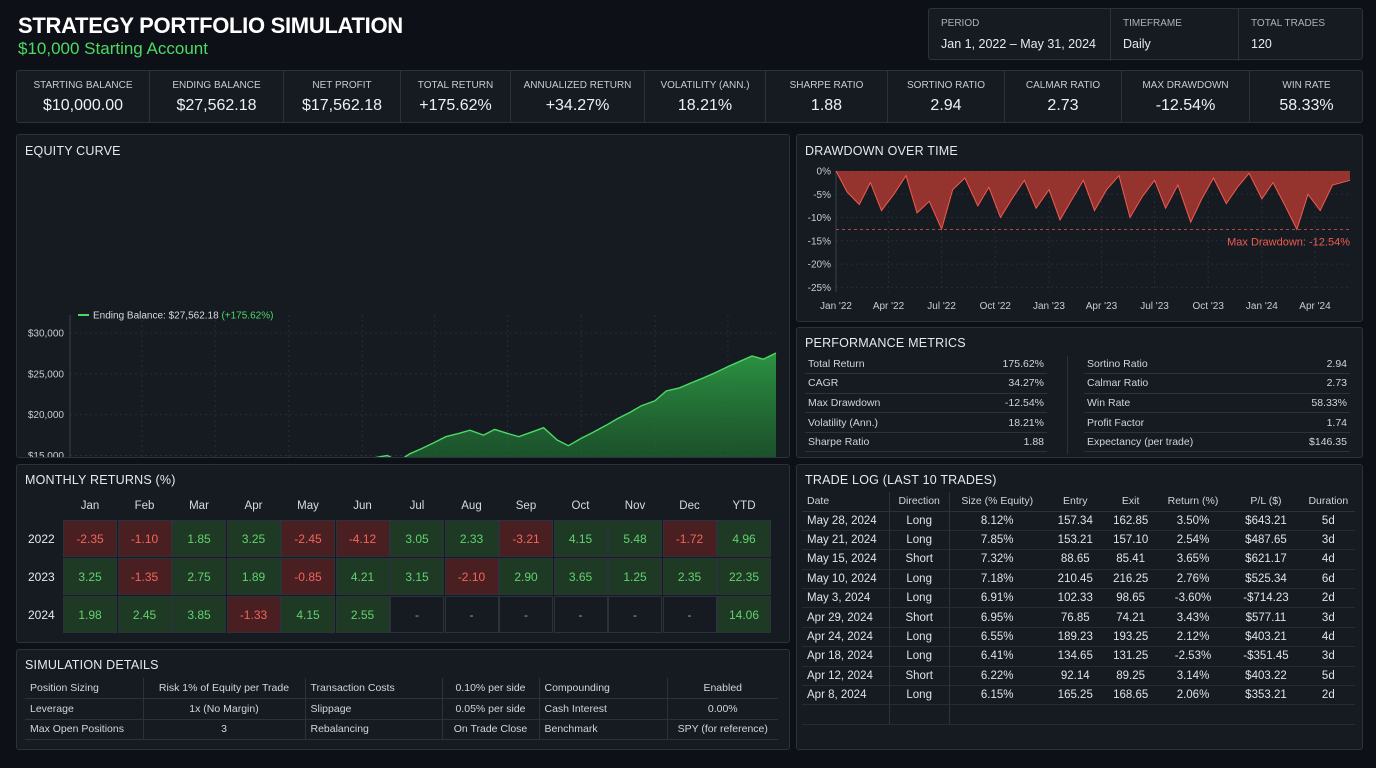 The image size is (1376, 768). Describe the element at coordinates (1306, 96) in the screenshot. I see `kpi-card: WIN RATE 58.33%` at that location.